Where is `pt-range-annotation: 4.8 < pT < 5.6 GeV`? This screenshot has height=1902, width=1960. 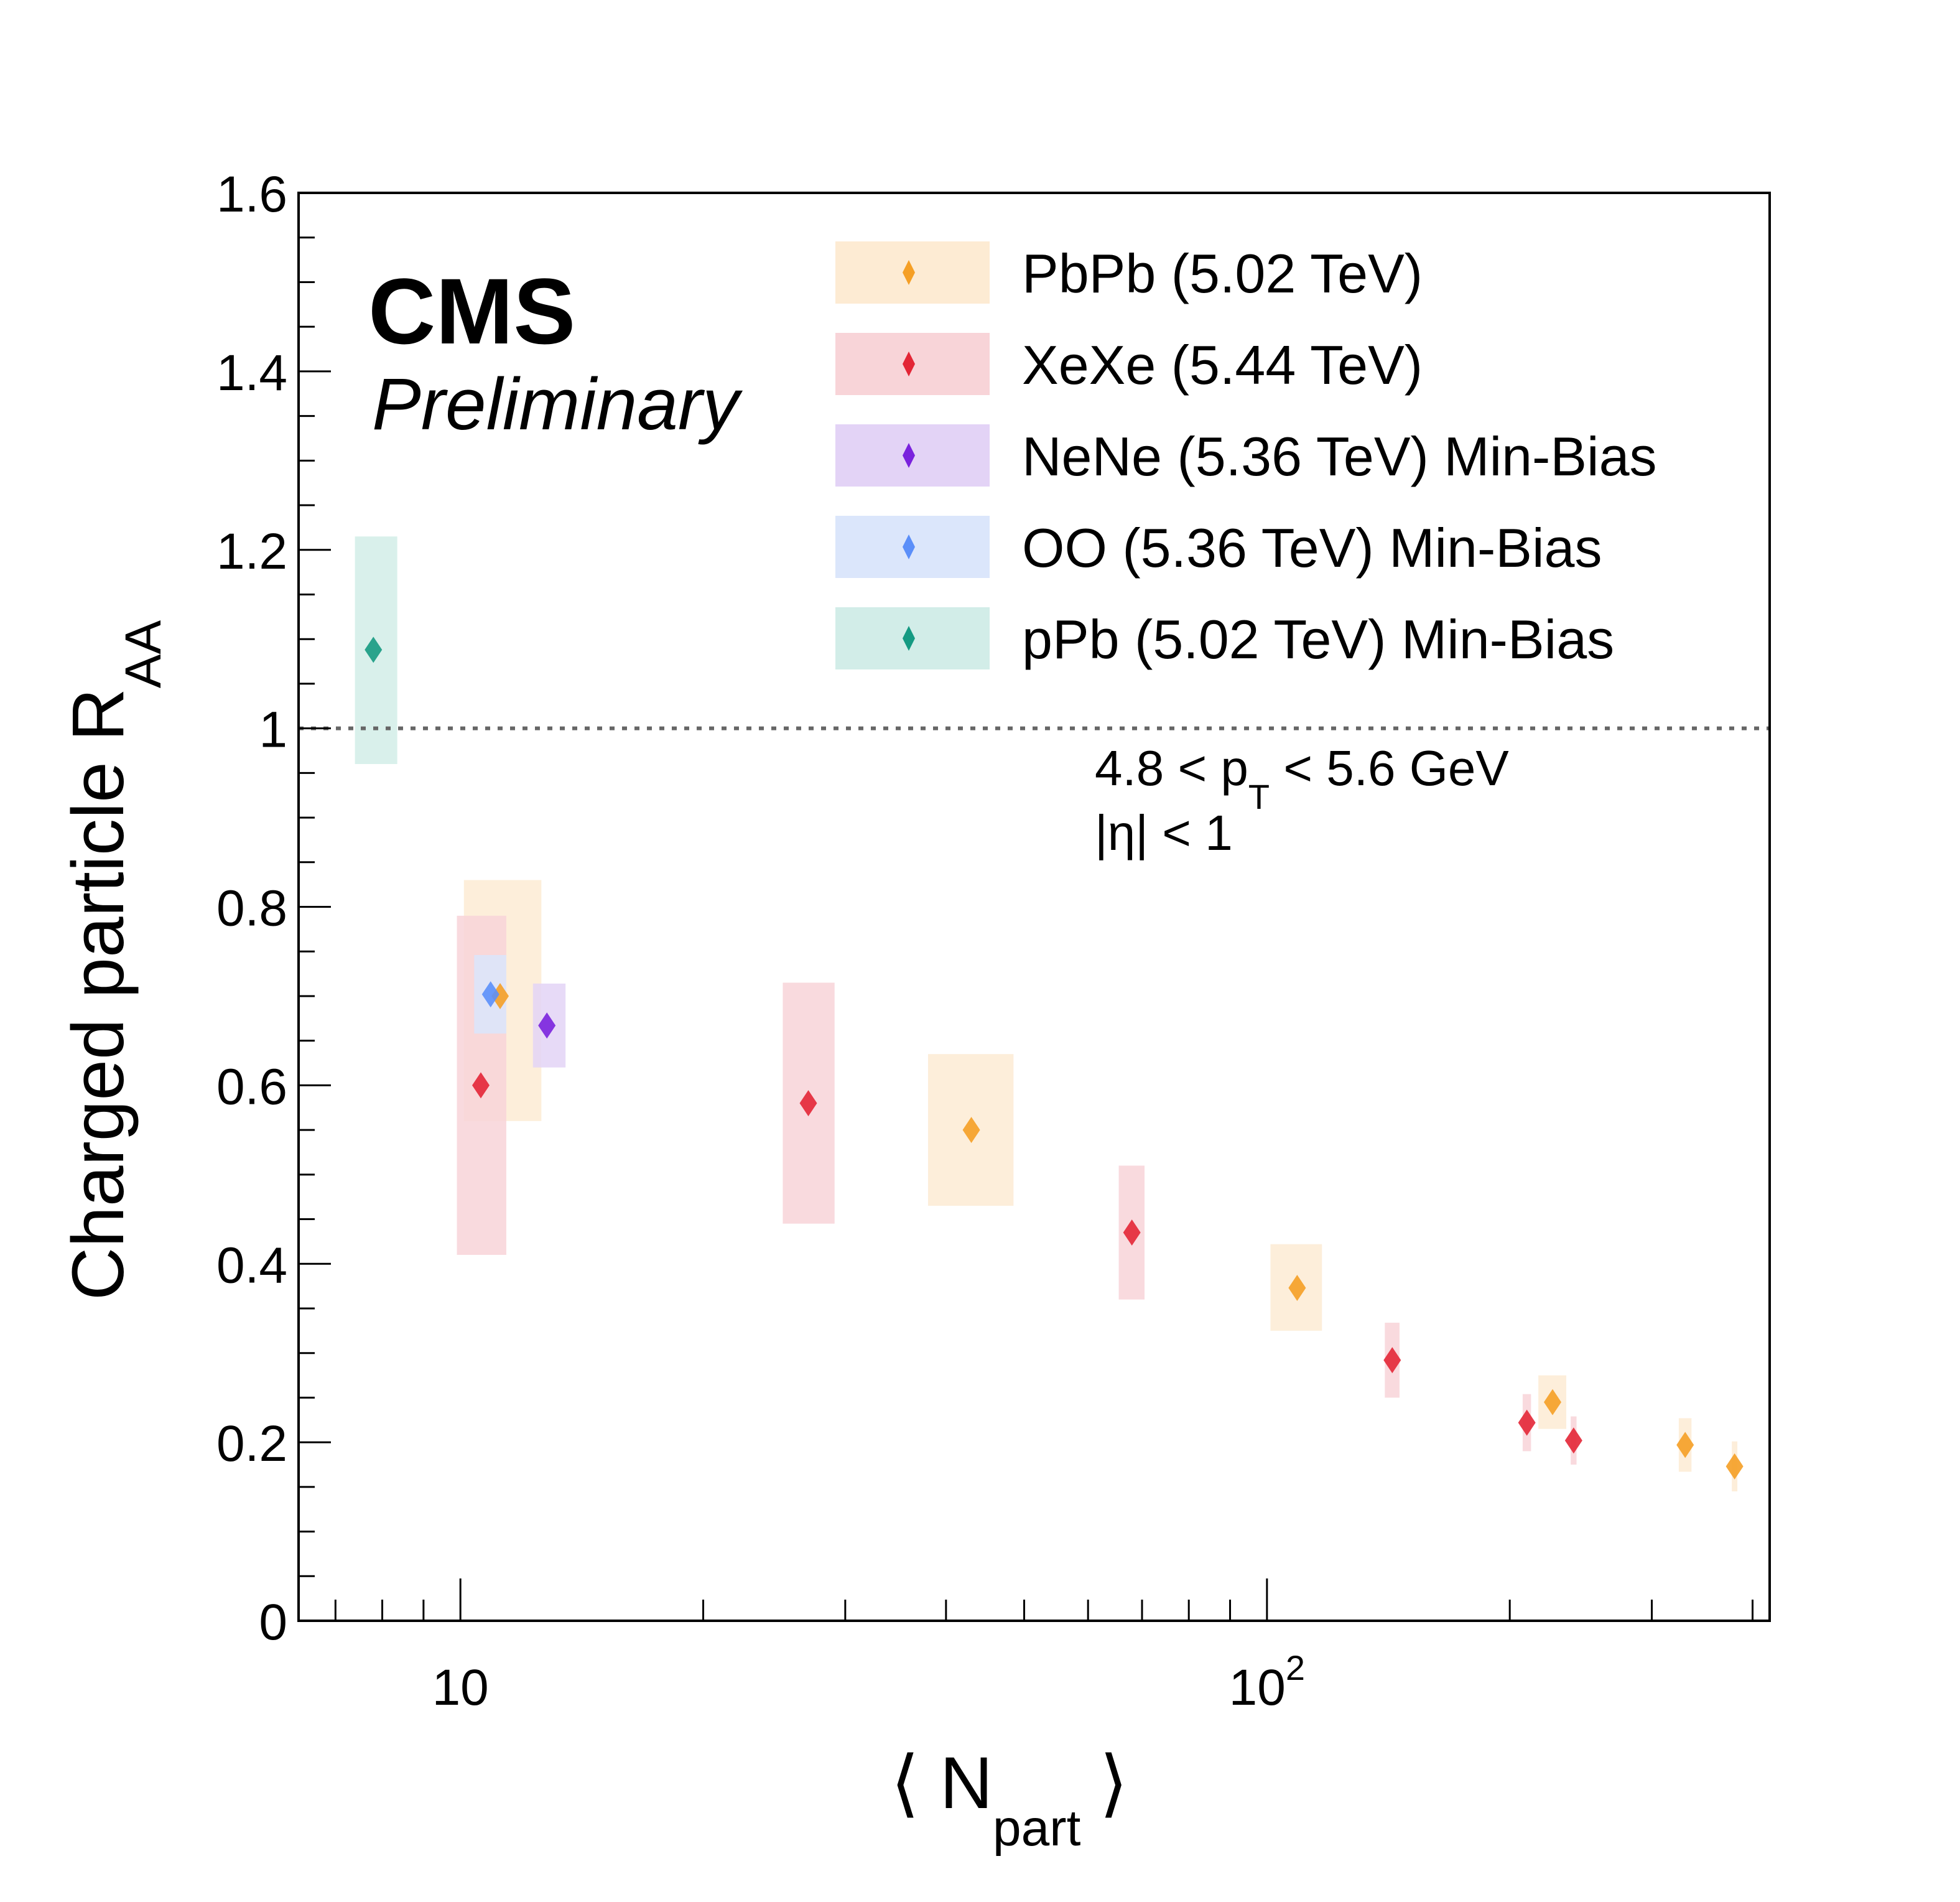
pt-range-annotation: 4.8 < pT < 5.6 GeV is located at coordinates (1302, 778).